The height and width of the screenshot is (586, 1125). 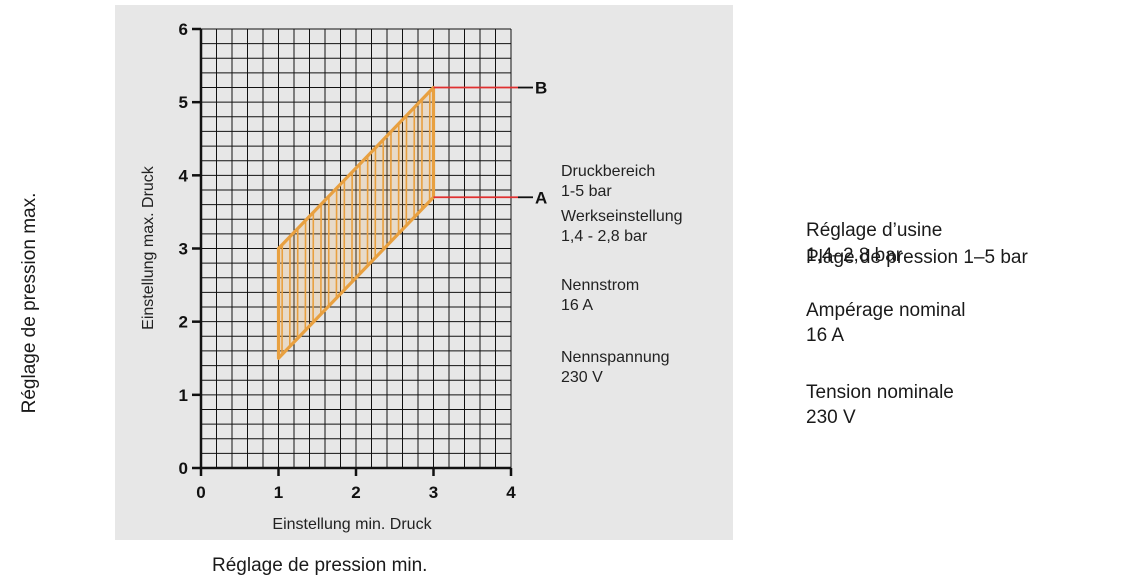 I want to click on fr-current-line1: Ampérage nominal, so click(x=886, y=310).